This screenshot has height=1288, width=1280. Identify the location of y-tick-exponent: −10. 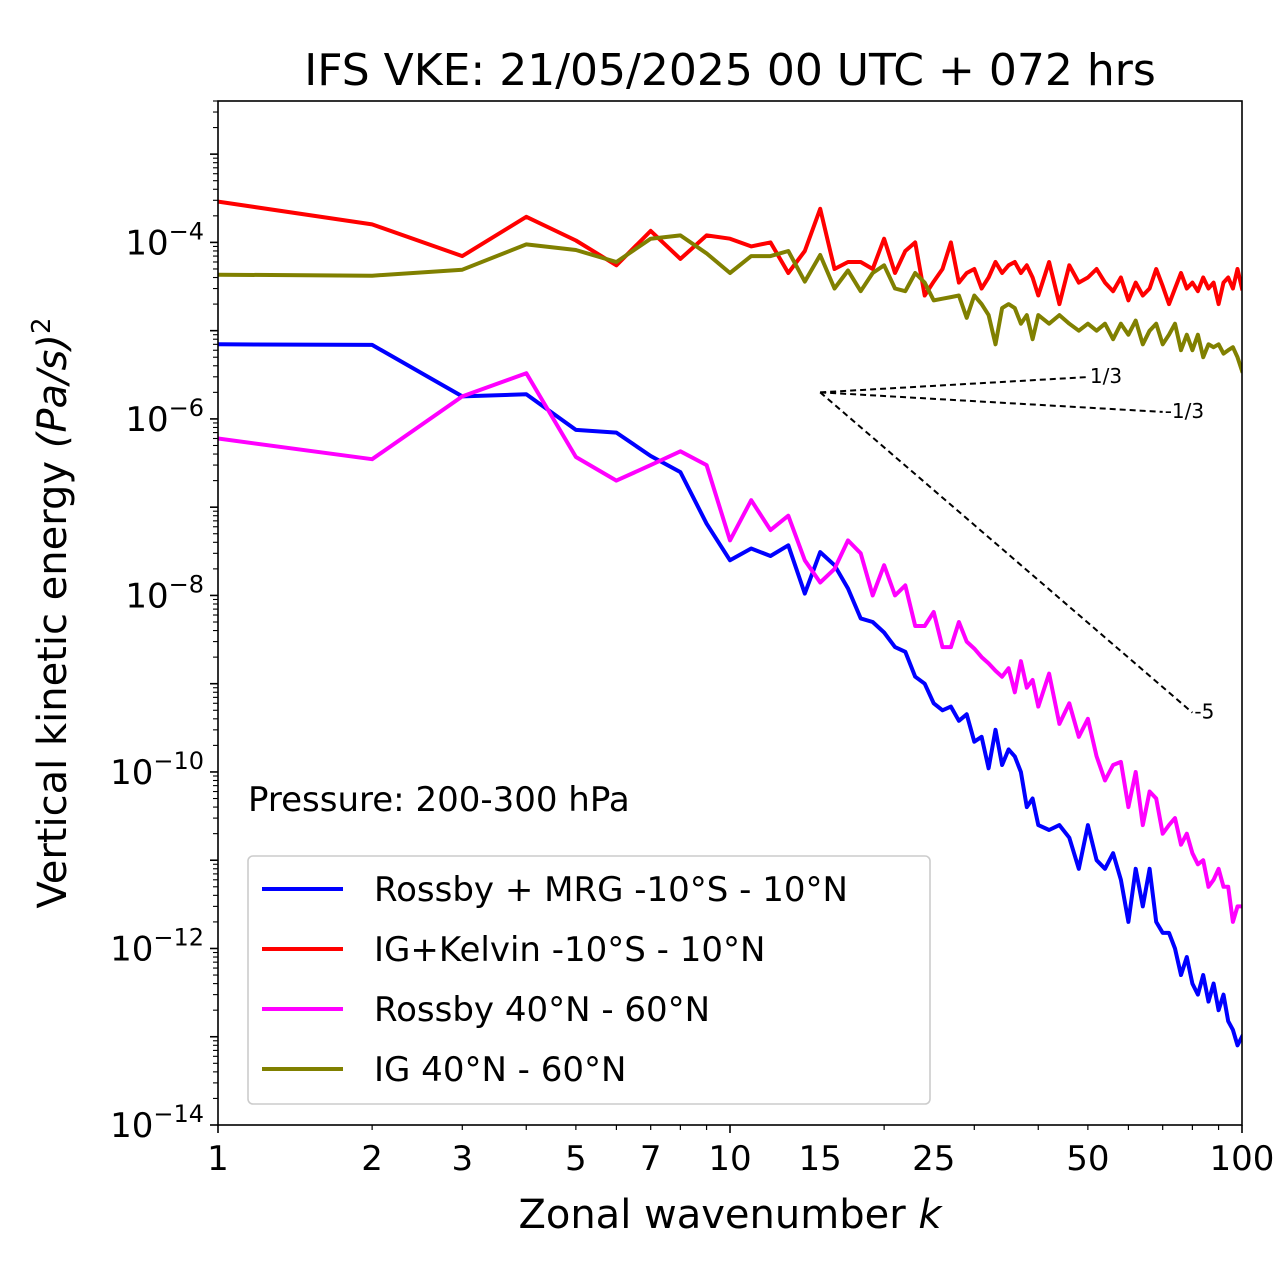
(178, 761).